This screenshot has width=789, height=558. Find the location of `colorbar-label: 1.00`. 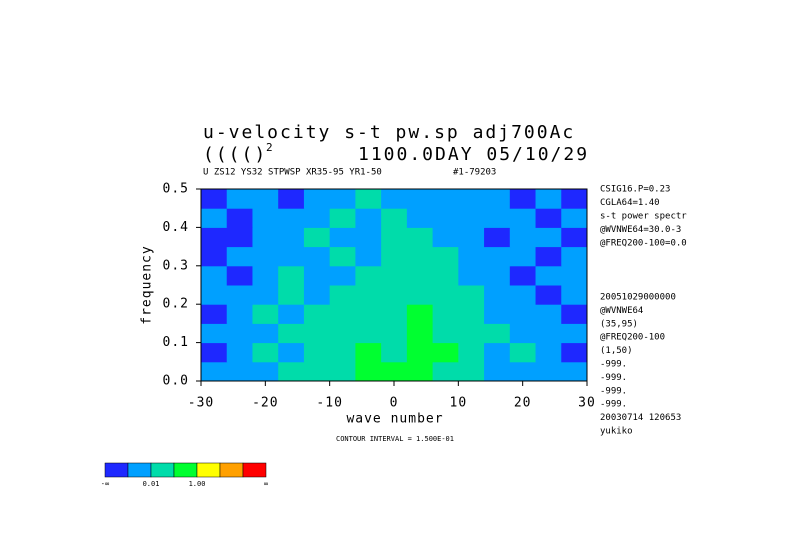

colorbar-label: 1.00 is located at coordinates (197, 484).